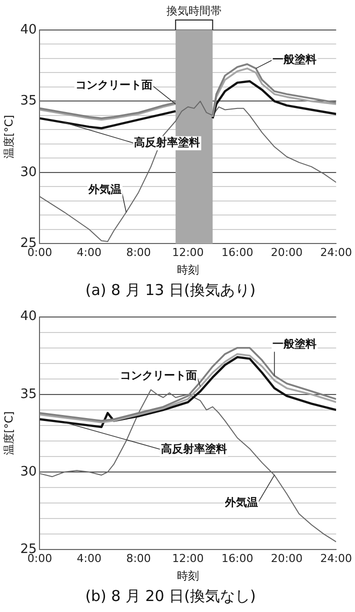  Describe the element at coordinates (170, 595) in the screenshot. I see `text: (b) 8 月 20 日(換気なし)` at that location.